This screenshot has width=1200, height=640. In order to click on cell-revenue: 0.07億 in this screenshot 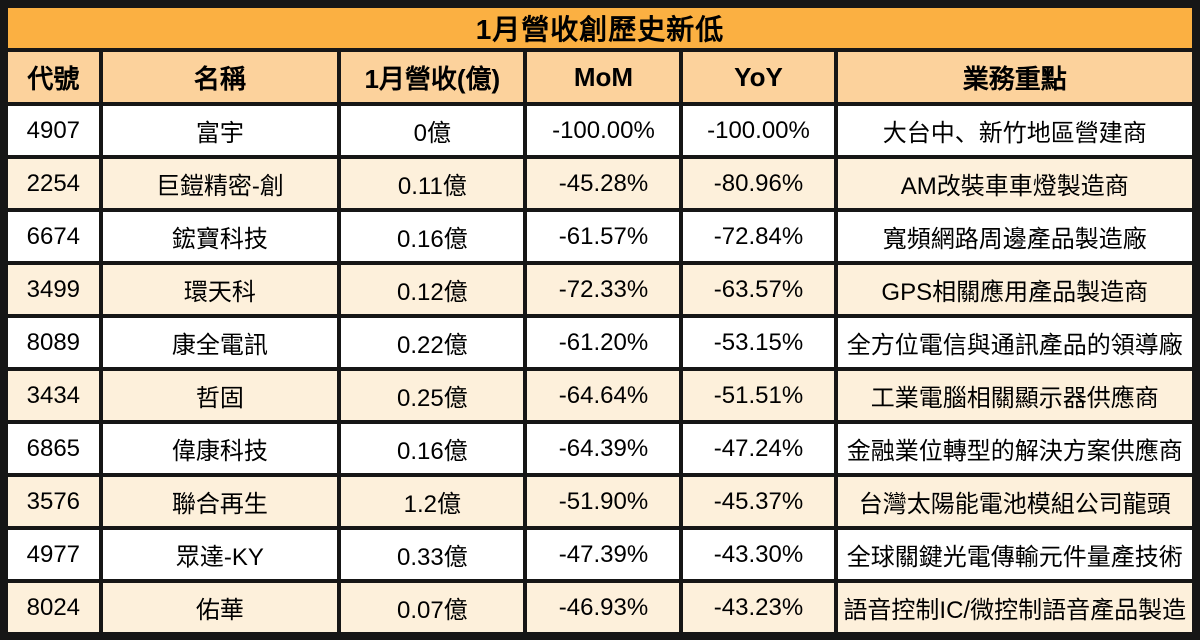, I will do `click(432, 608)`.